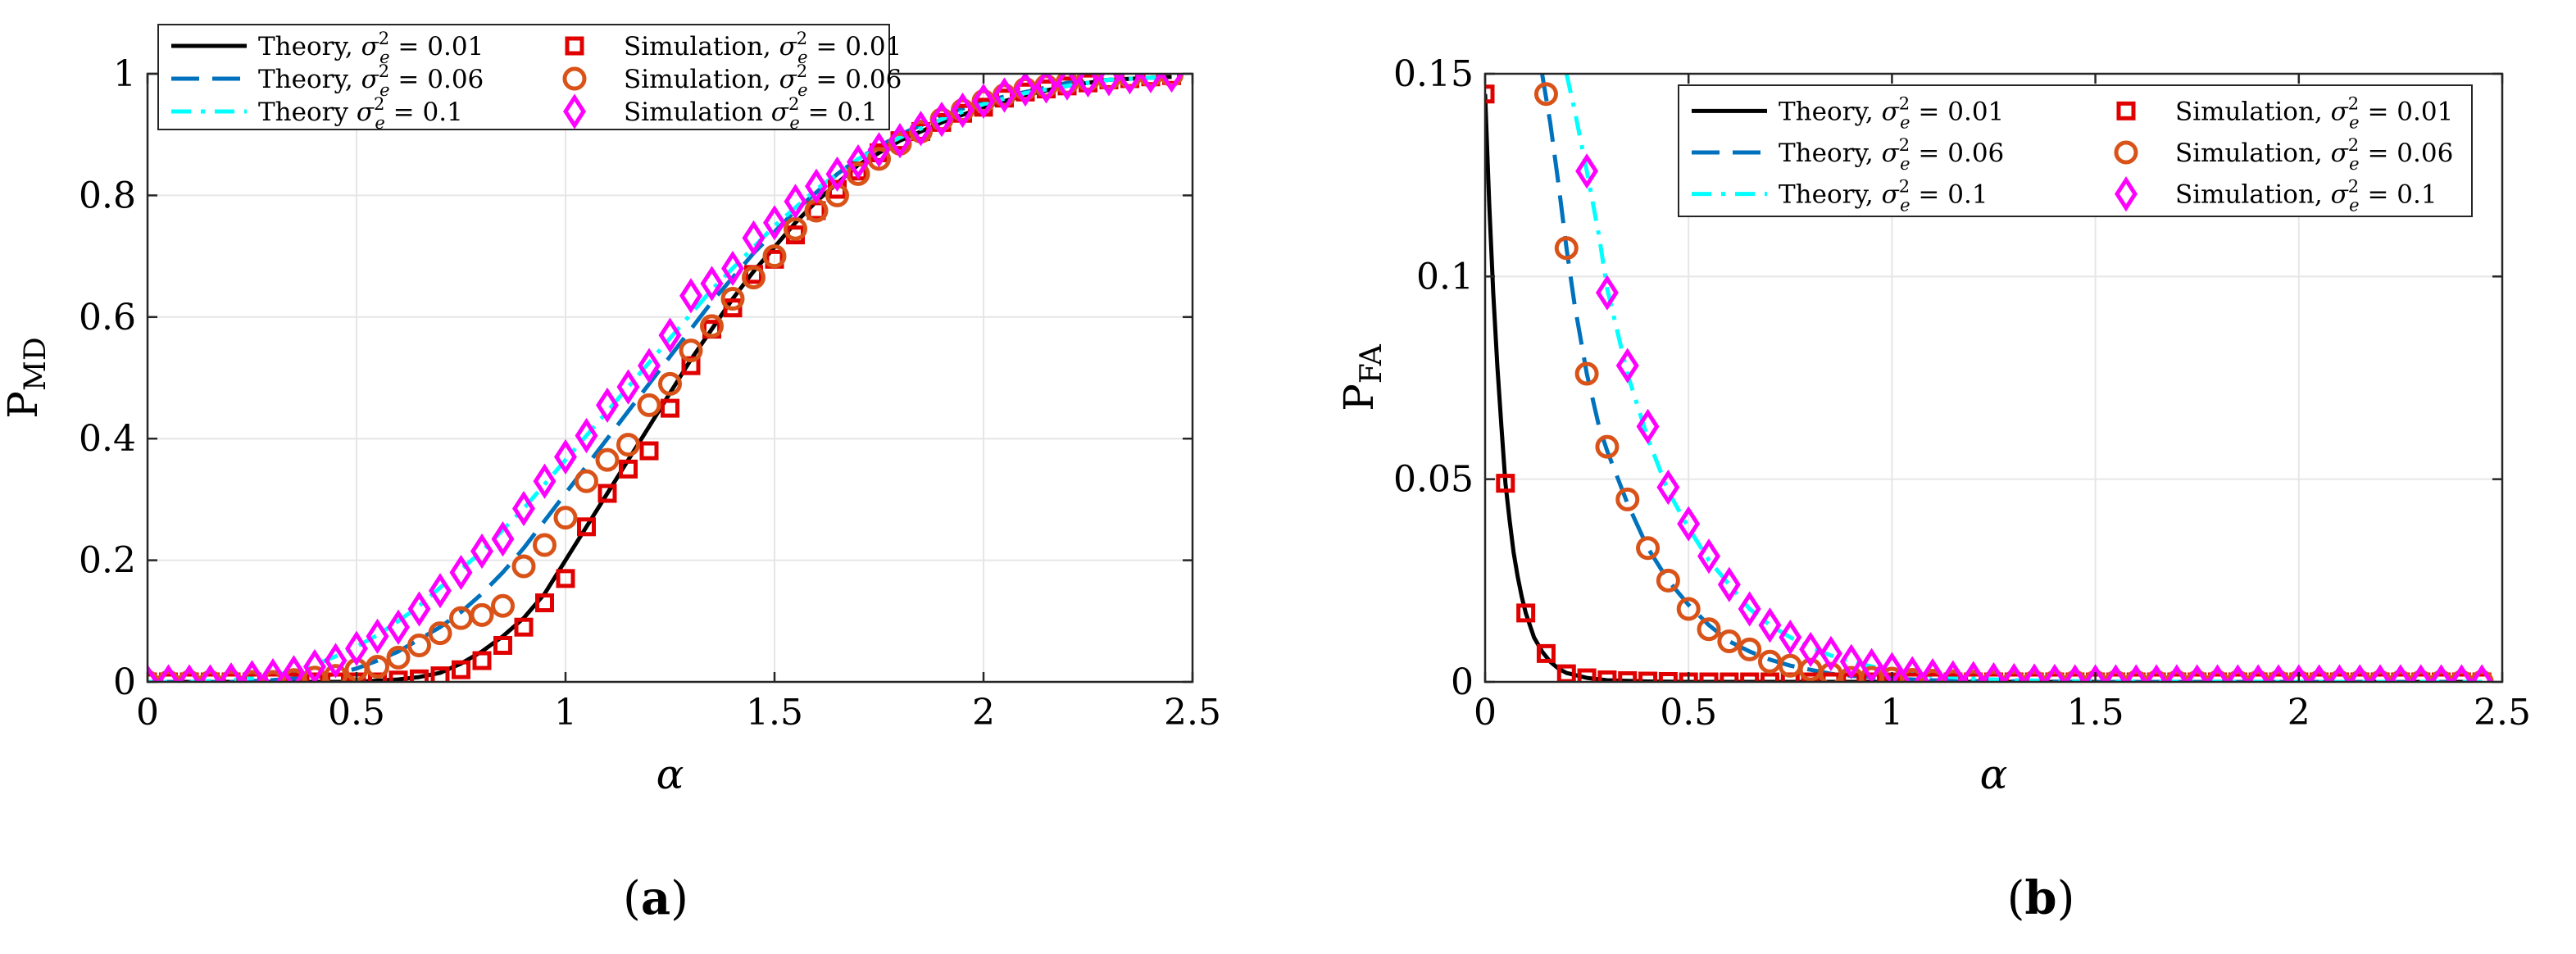  I want to click on y-tick-label: 1, so click(124, 74).